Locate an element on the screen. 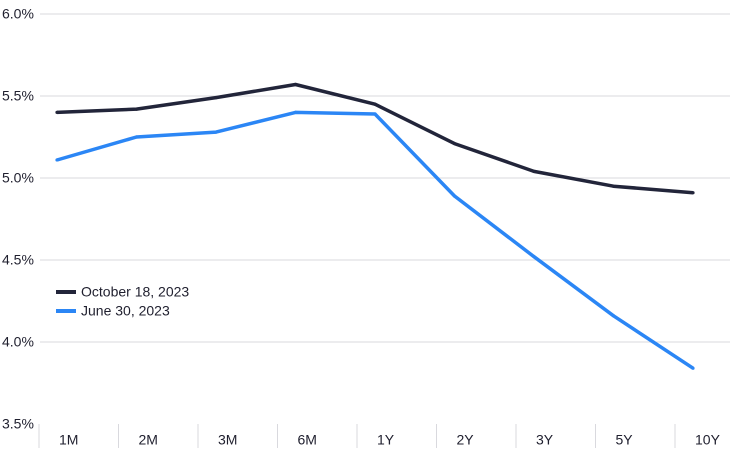 This screenshot has height=450, width=730. legend-label: October 18, 2023 is located at coordinates (135, 292).